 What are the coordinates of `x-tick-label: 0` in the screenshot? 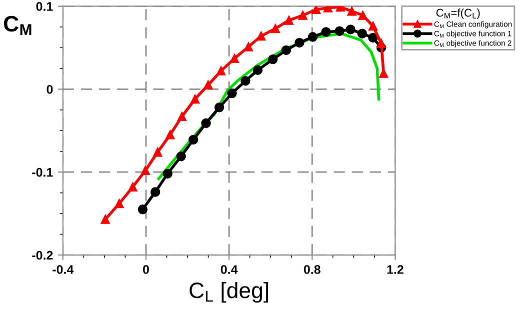 It's located at (146, 269).